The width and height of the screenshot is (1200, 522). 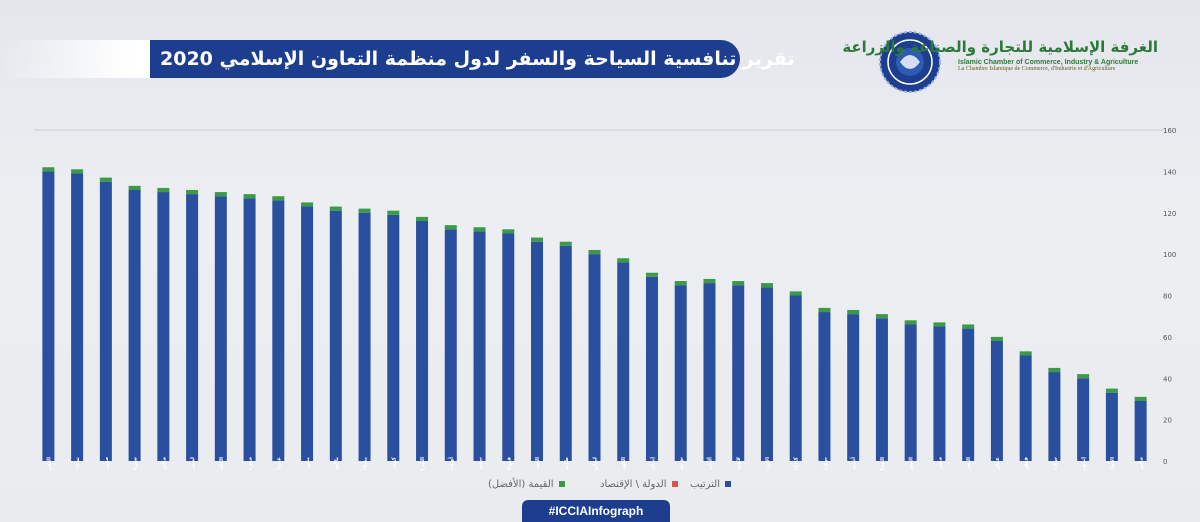 What do you see at coordinates (739, 463) in the screenshot?
I see `category-label: لاوس` at bounding box center [739, 463].